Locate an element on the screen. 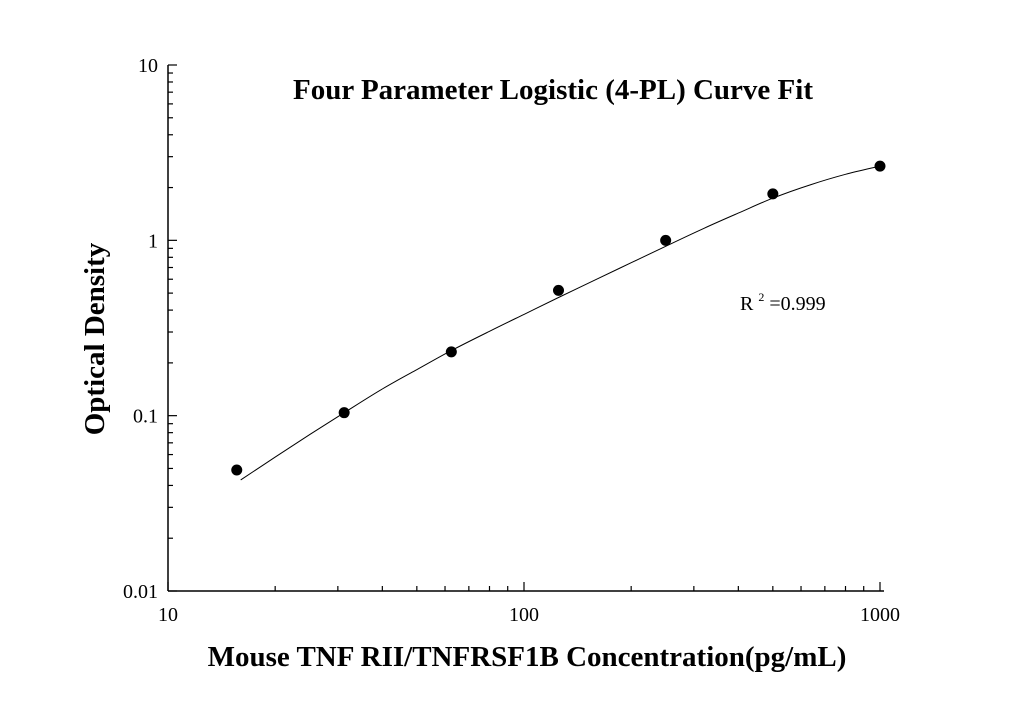 The height and width of the screenshot is (708, 1025). x-tick-label: 100 is located at coordinates (524, 615).